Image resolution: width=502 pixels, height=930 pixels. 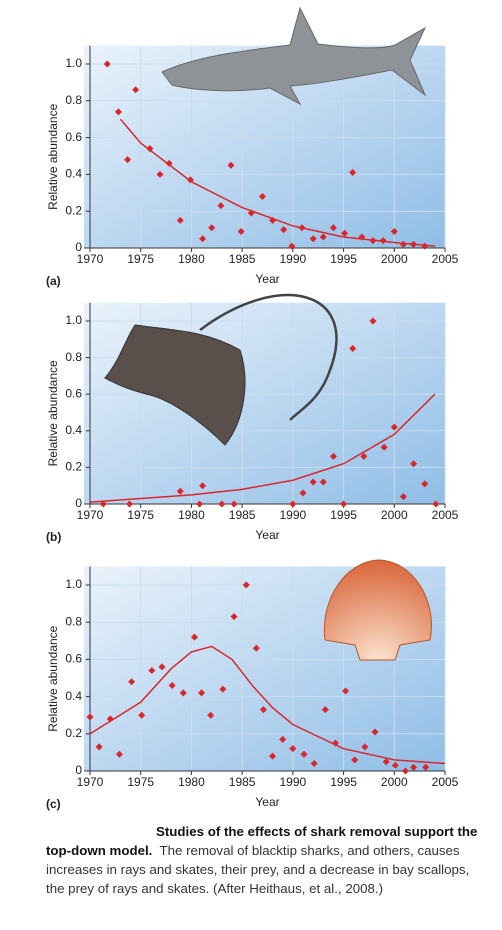 What do you see at coordinates (445, 259) in the screenshot?
I see `x-tick-label: 2005` at bounding box center [445, 259].